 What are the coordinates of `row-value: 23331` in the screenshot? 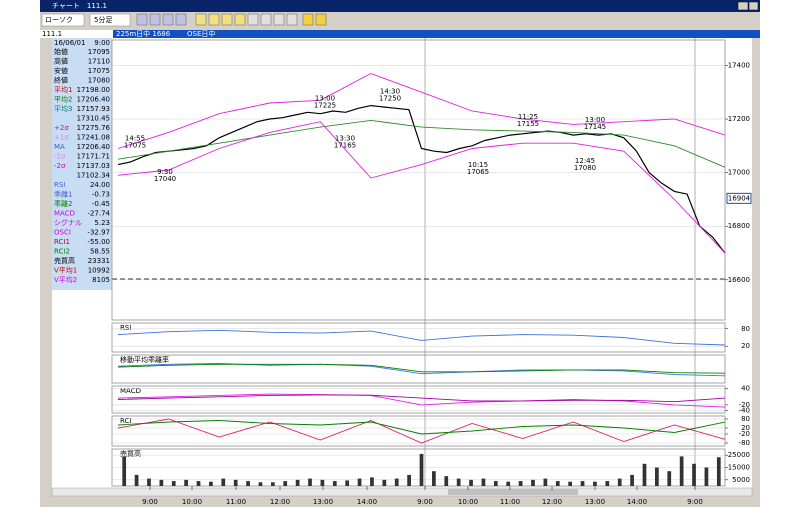 It's located at (99, 261).